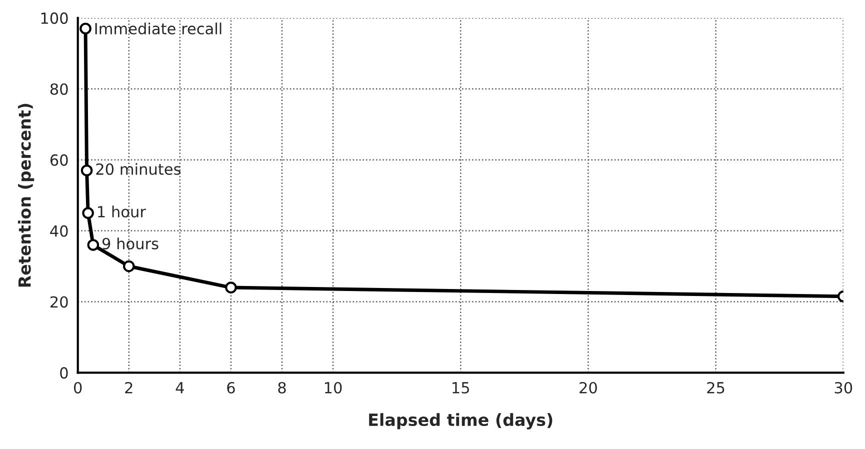  I want to click on y-axis-title: Retention (percent), so click(26, 195).